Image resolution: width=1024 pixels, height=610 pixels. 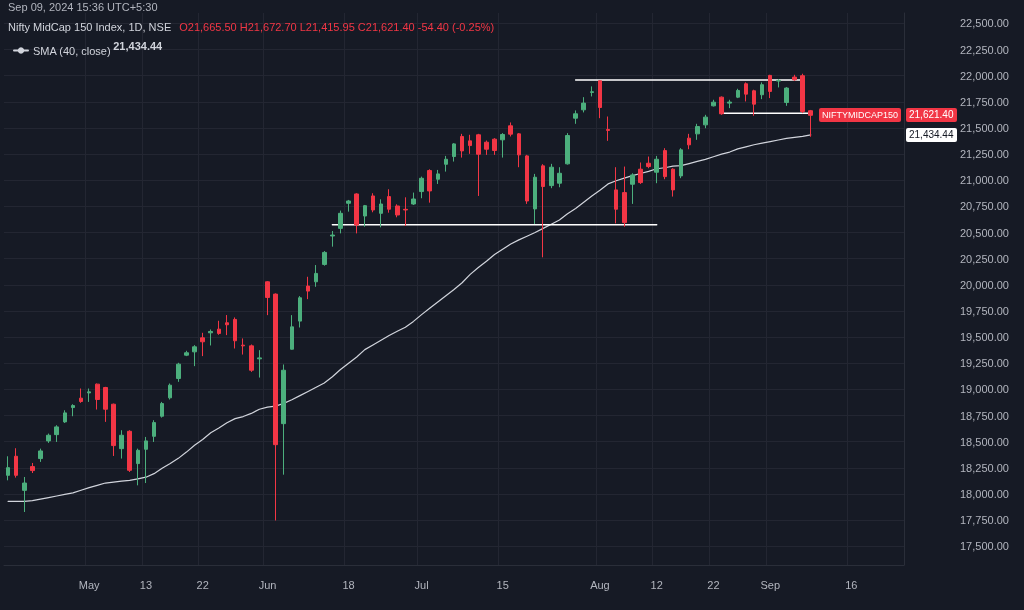 What do you see at coordinates (984, 467) in the screenshot?
I see `y-tick-label: 18,250.00` at bounding box center [984, 467].